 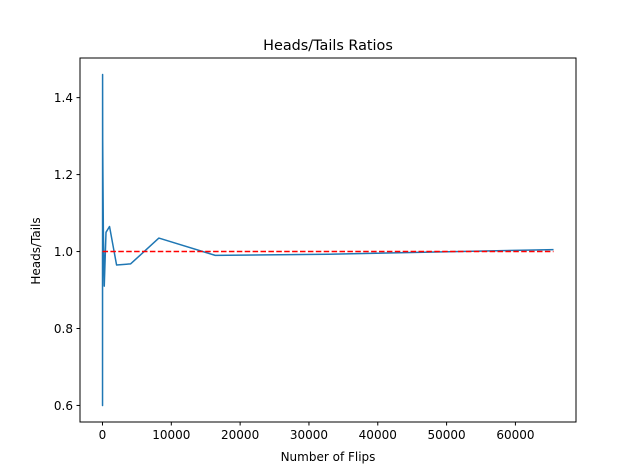 What do you see at coordinates (63, 406) in the screenshot?
I see `y-tick-label: 0.6` at bounding box center [63, 406].